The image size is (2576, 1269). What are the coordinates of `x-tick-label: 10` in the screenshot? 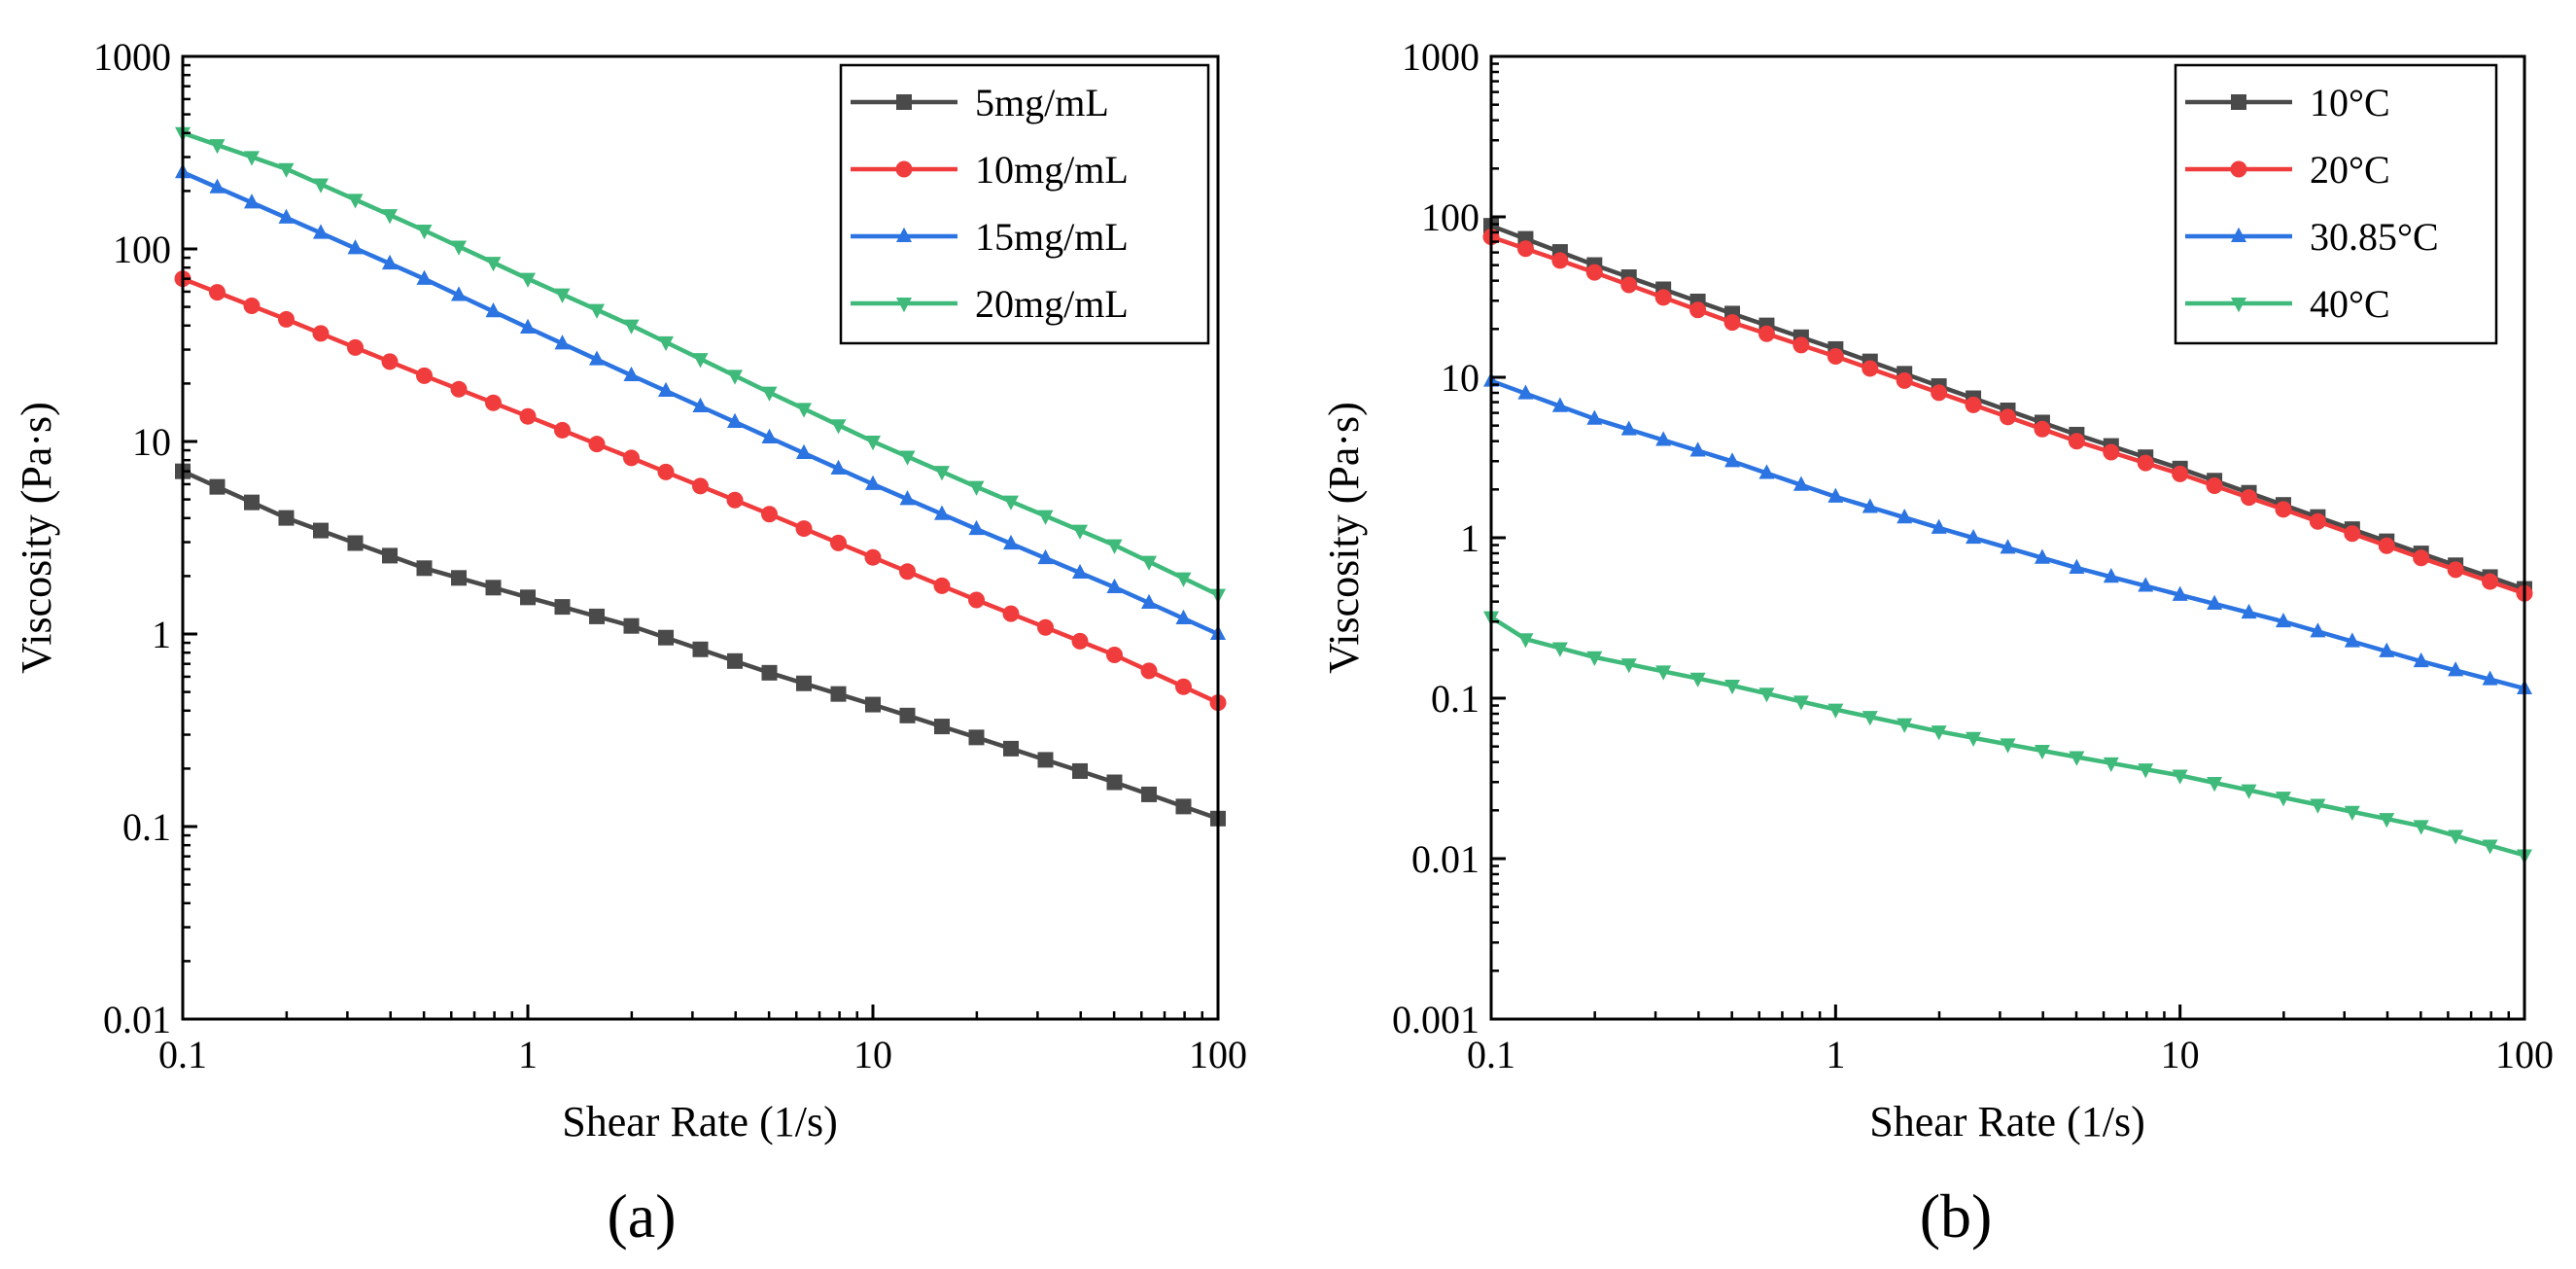 It's located at (2180, 1054).